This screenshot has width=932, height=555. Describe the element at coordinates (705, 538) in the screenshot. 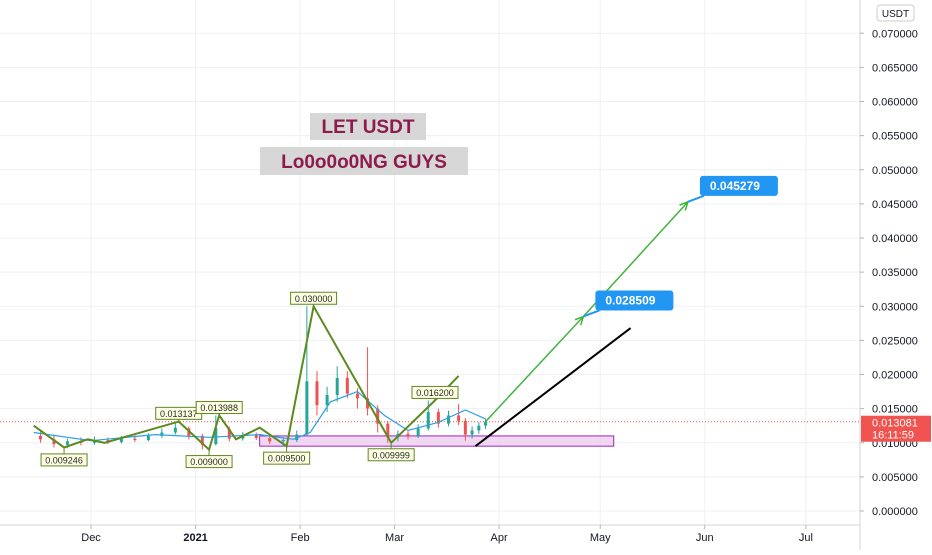

I see `x-tick-label: Jun` at that location.